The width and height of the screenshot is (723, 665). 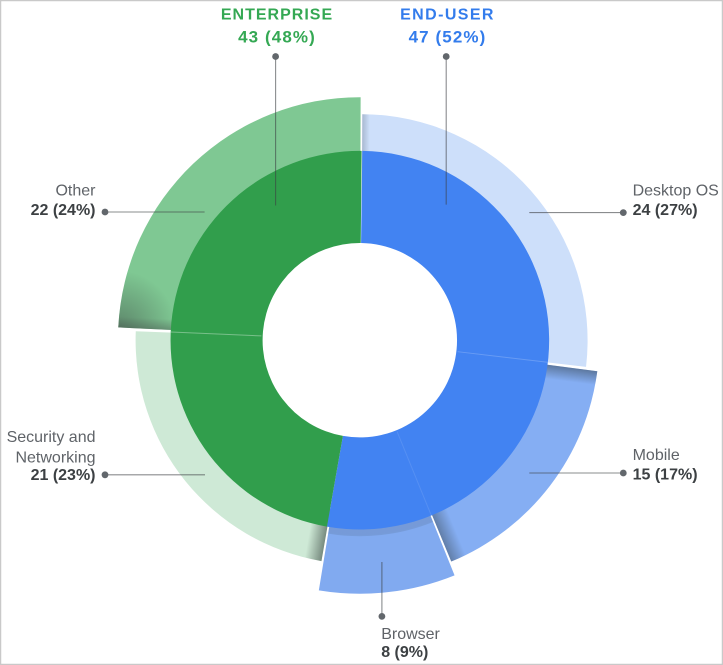 I want to click on svg-text: Browser, so click(x=410, y=634).